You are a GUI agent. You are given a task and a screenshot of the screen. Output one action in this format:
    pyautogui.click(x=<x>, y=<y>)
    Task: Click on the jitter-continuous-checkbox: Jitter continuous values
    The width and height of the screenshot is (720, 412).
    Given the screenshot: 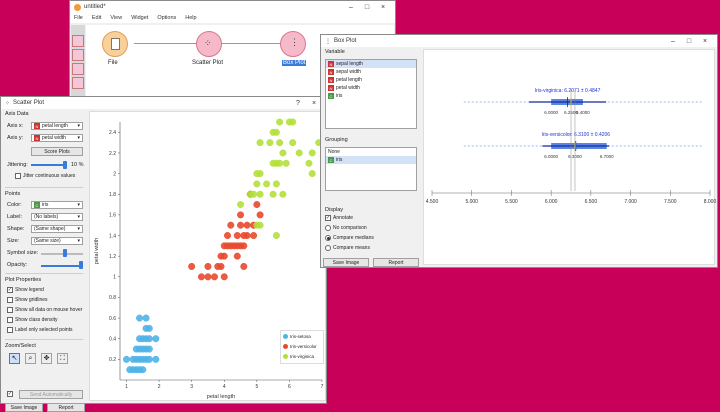 What is the action you would take?
    pyautogui.click(x=45, y=176)
    